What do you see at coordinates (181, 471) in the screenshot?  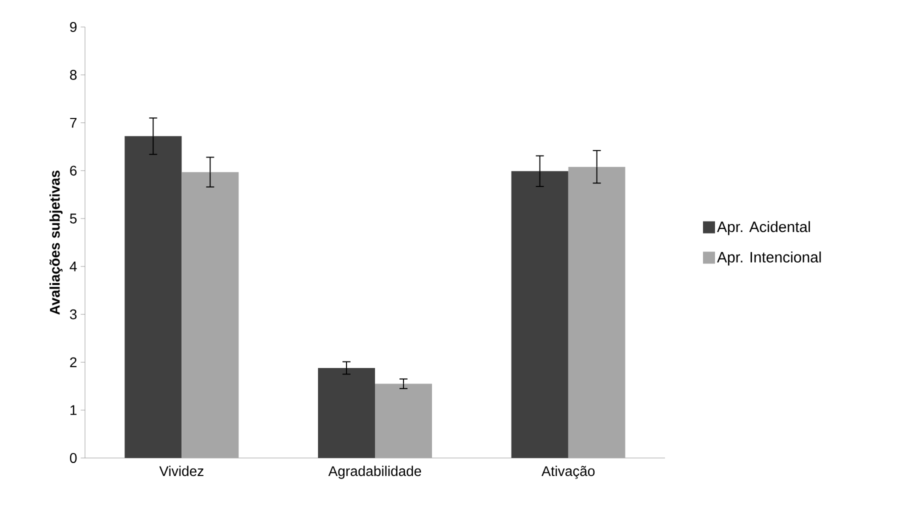 I see `x-tick-label: Vividez` at bounding box center [181, 471].